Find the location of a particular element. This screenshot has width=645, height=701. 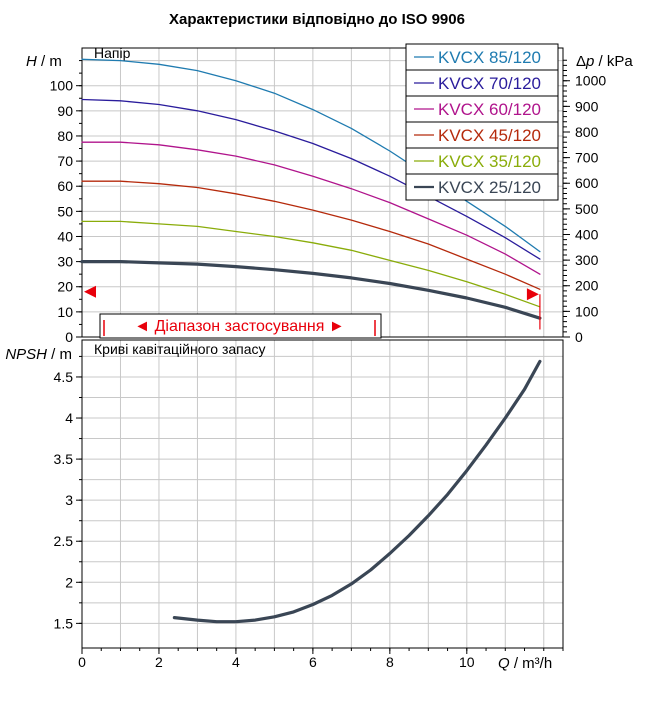

y-tick-label: 90 is located at coordinates (65, 111).